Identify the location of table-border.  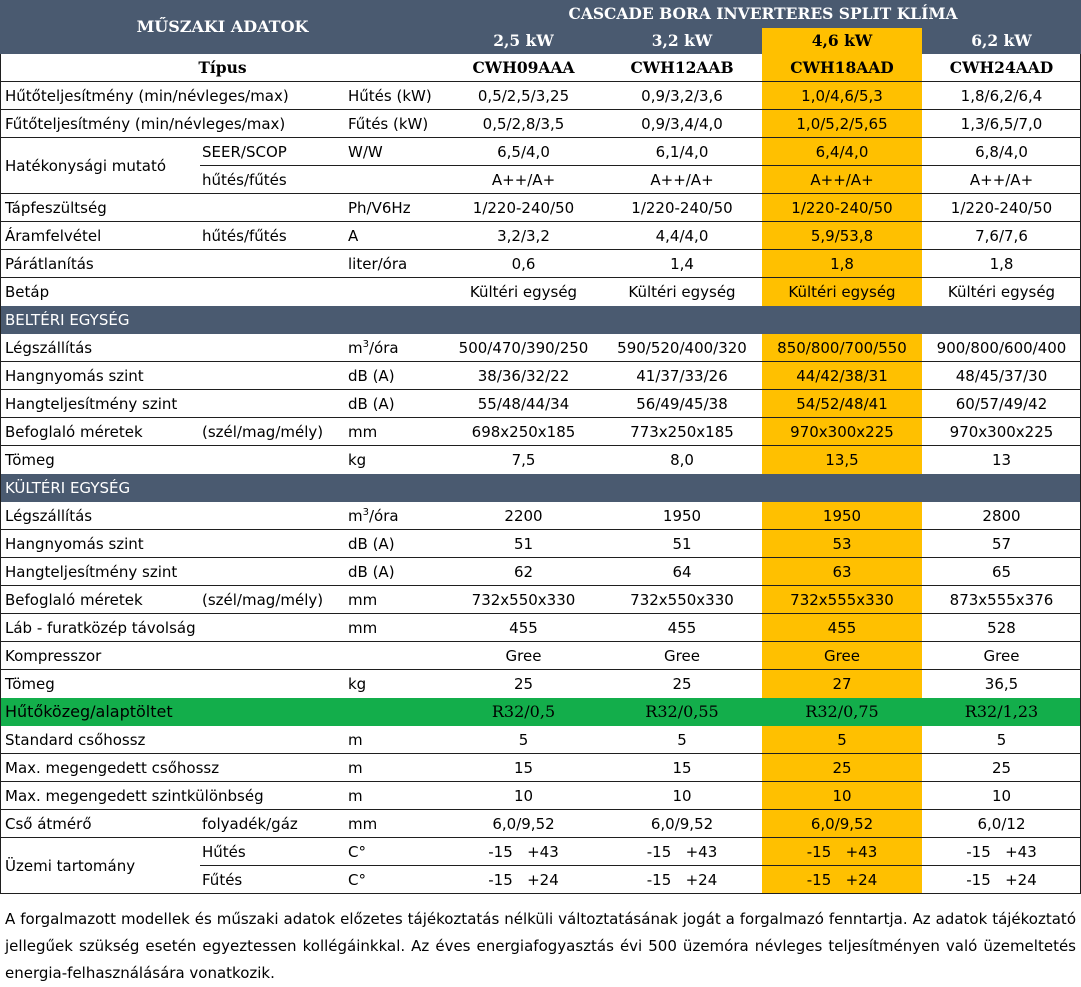
(0, 474).